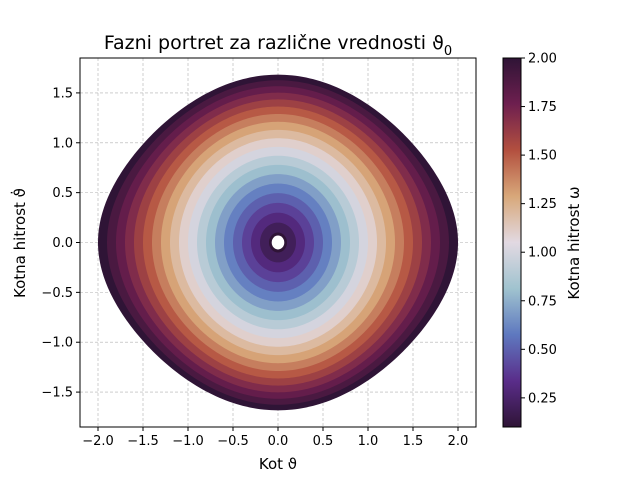  Describe the element at coordinates (542, 59) in the screenshot. I see `colorbar-tick-label: 2.00` at that location.